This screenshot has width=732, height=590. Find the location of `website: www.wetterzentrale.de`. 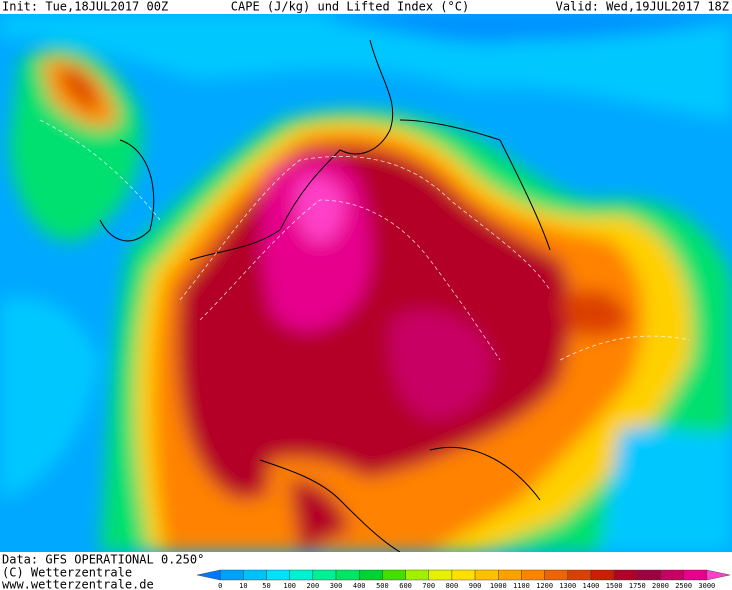

website: www.wetterzentrale.de is located at coordinates (78, 584).